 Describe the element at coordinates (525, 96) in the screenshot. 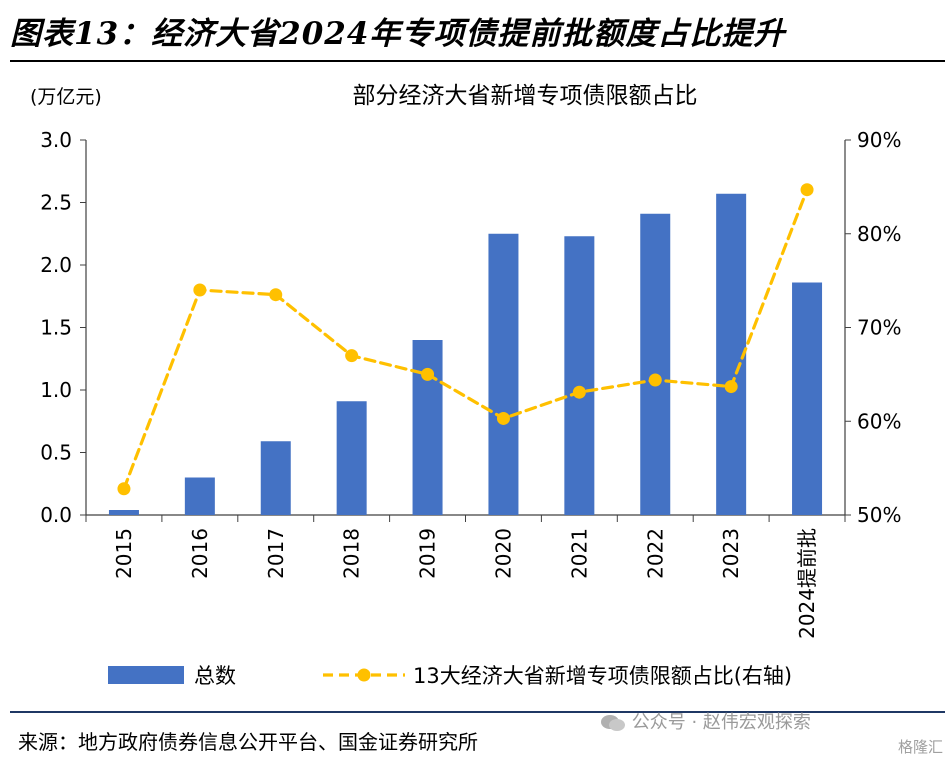

I see `chart-title: 部分经济大省新增专项债限额占比` at that location.